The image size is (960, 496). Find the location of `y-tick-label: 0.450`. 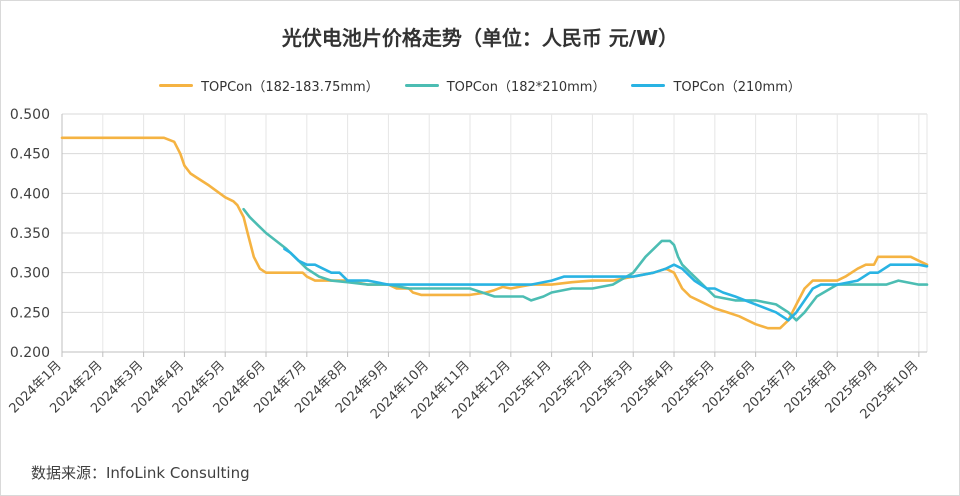

y-tick-label: 0.450 is located at coordinates (30, 155).